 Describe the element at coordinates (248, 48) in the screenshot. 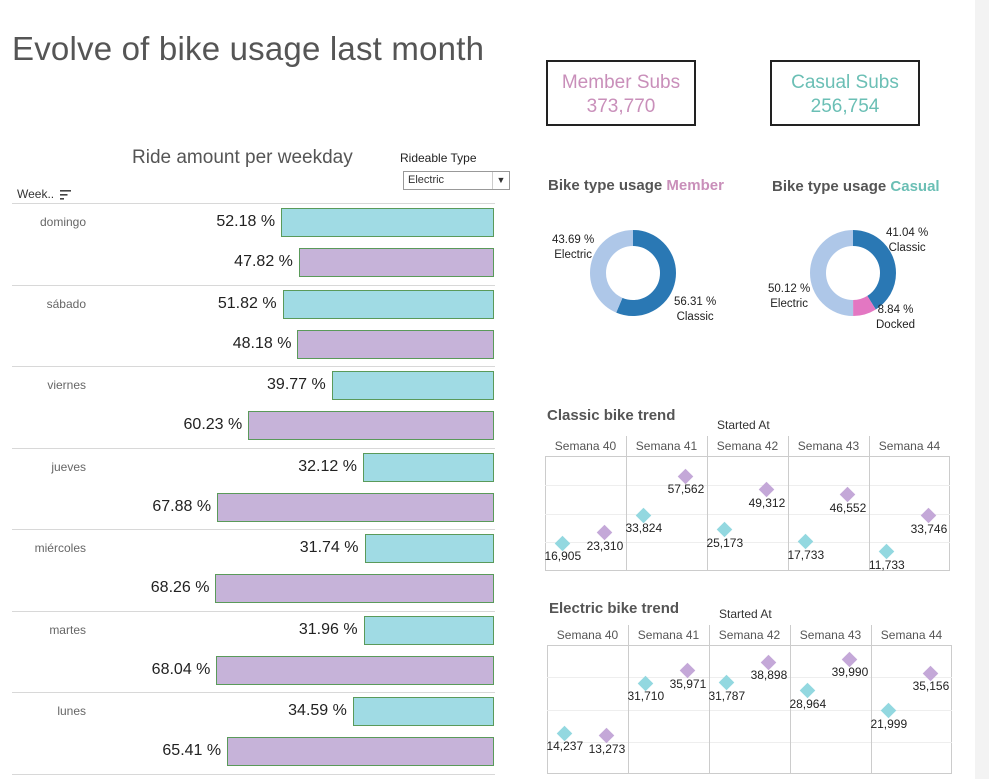

I see `page-title: Evolve of bike usage last month` at that location.